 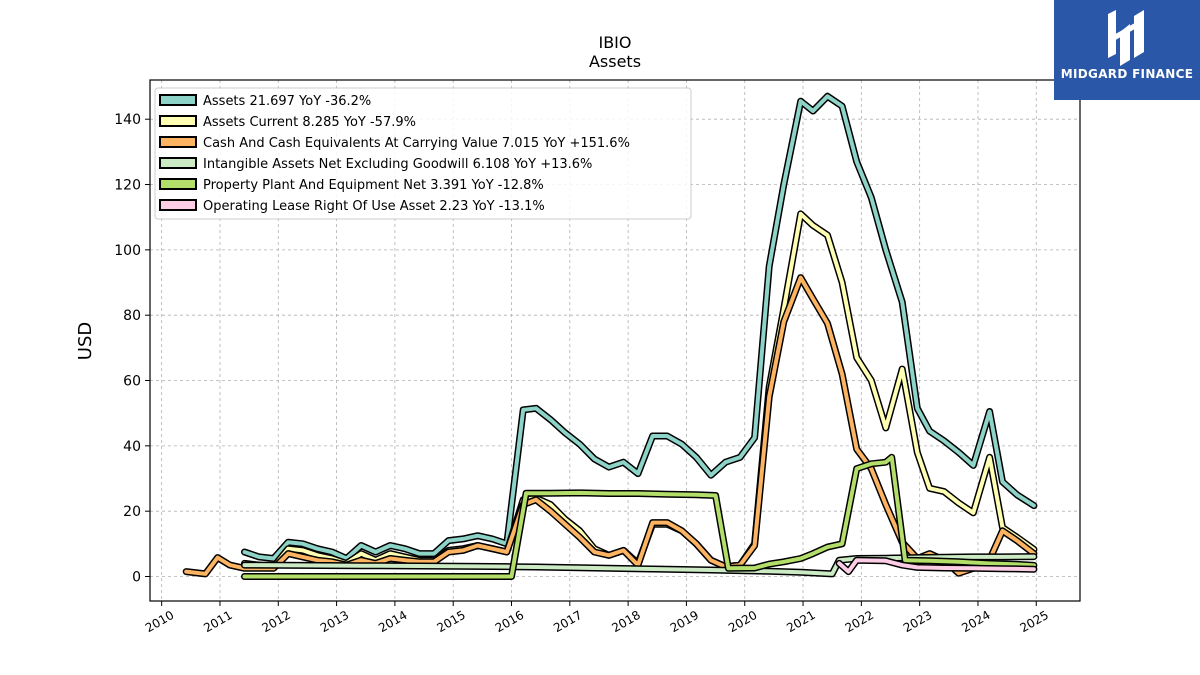 I want to click on x-tick-label: 2010, so click(x=159, y=621).